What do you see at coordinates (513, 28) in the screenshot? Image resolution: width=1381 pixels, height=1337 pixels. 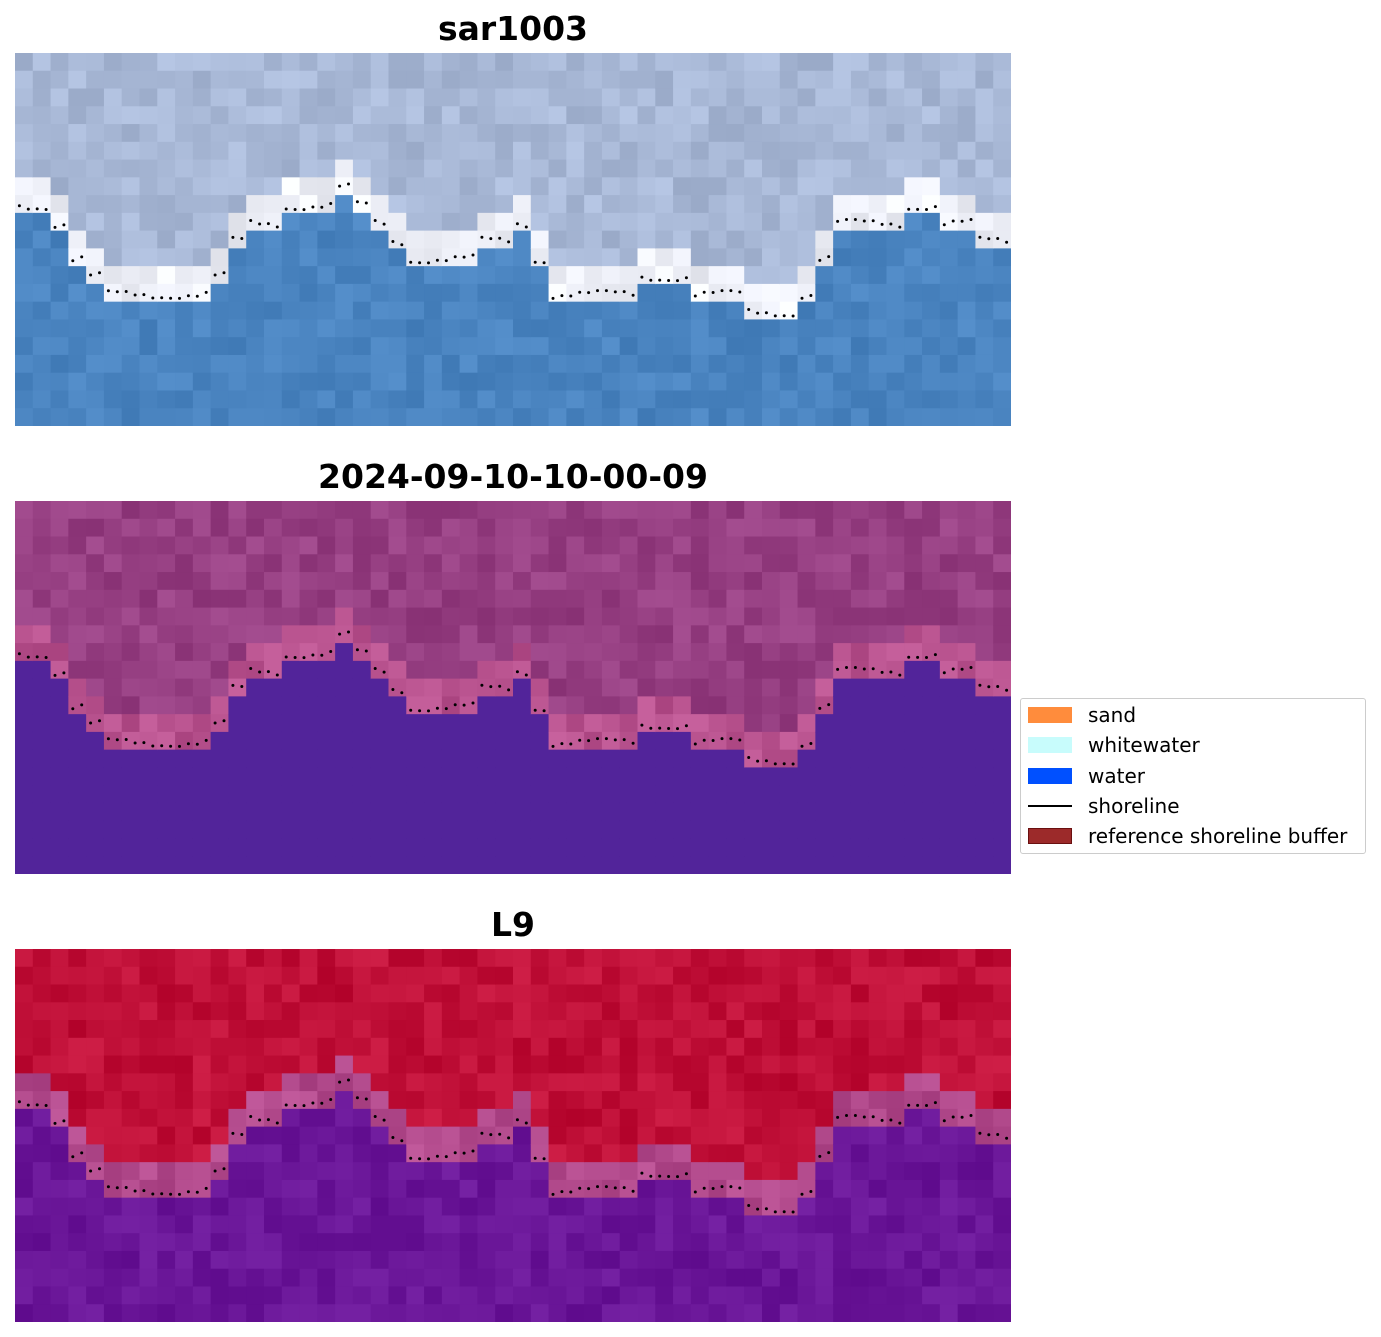 I see `panel-1-title: sar1003` at bounding box center [513, 28].